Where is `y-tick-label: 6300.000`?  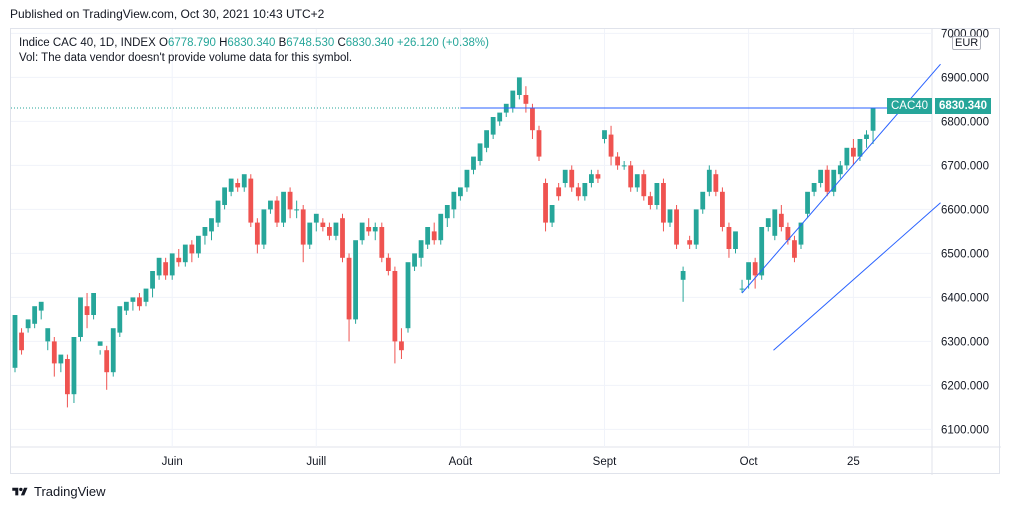 y-tick-label: 6300.000 is located at coordinates (965, 342).